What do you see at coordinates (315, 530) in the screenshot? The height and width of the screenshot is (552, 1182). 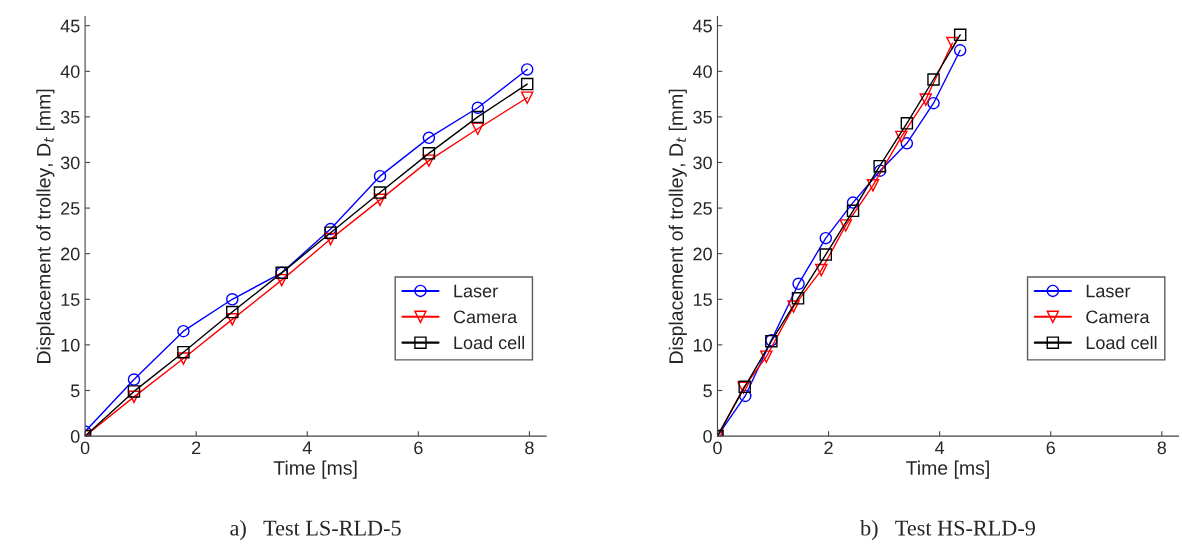 I see `text: a) Test LS-RLD-5` at bounding box center [315, 530].